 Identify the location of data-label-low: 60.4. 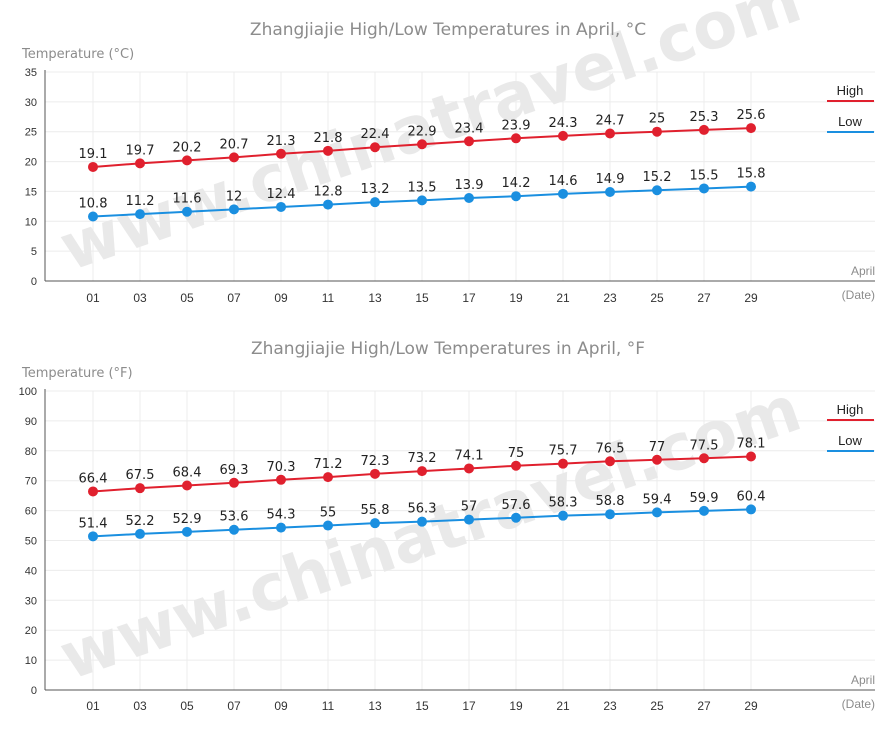
(751, 496).